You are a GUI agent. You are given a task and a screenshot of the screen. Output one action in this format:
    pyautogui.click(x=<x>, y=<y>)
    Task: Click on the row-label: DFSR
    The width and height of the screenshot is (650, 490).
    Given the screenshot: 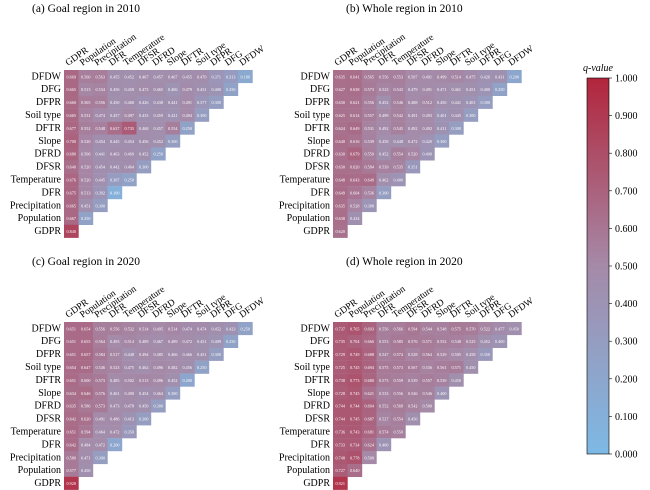 What is the action you would take?
    pyautogui.click(x=48, y=167)
    